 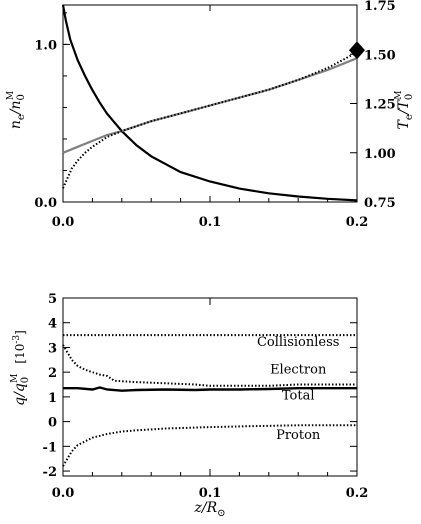 I want to click on bottom-annotation-electron: Electron, so click(x=298, y=369).